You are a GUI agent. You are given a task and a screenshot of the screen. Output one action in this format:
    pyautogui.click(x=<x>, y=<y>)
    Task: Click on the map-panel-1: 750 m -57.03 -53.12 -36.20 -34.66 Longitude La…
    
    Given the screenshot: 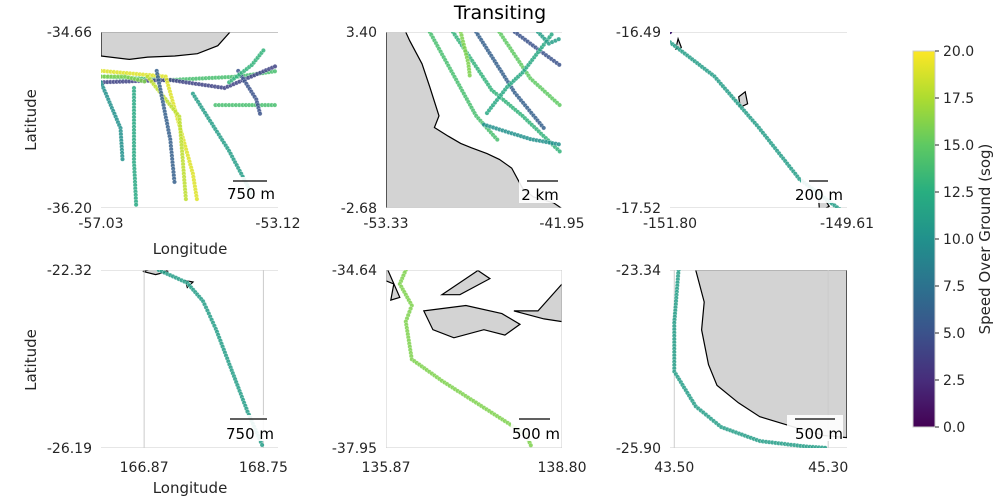 What is the action you would take?
    pyautogui.click(x=161, y=141)
    